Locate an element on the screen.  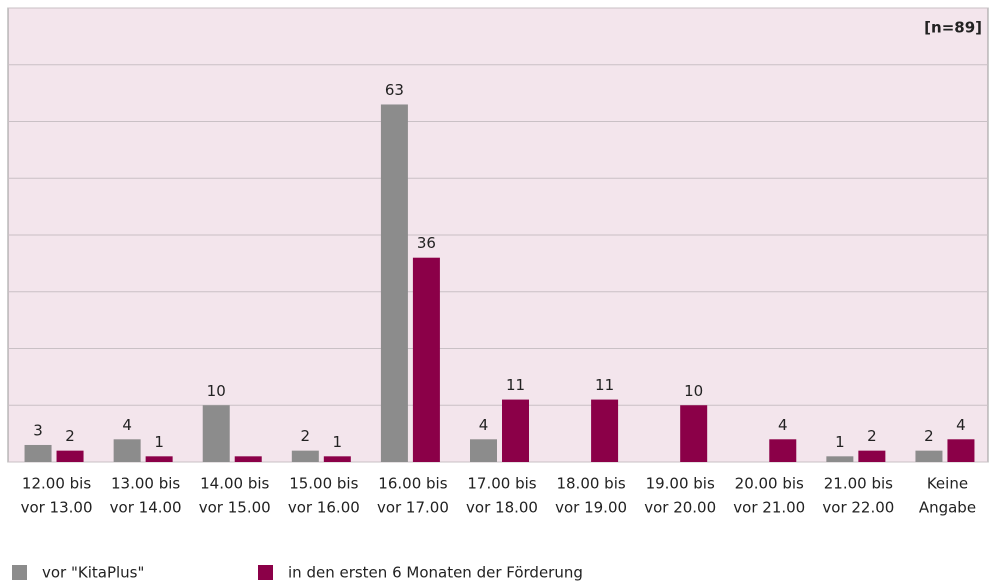
x-tick-label: 15.00 bis is located at coordinates (323, 484).